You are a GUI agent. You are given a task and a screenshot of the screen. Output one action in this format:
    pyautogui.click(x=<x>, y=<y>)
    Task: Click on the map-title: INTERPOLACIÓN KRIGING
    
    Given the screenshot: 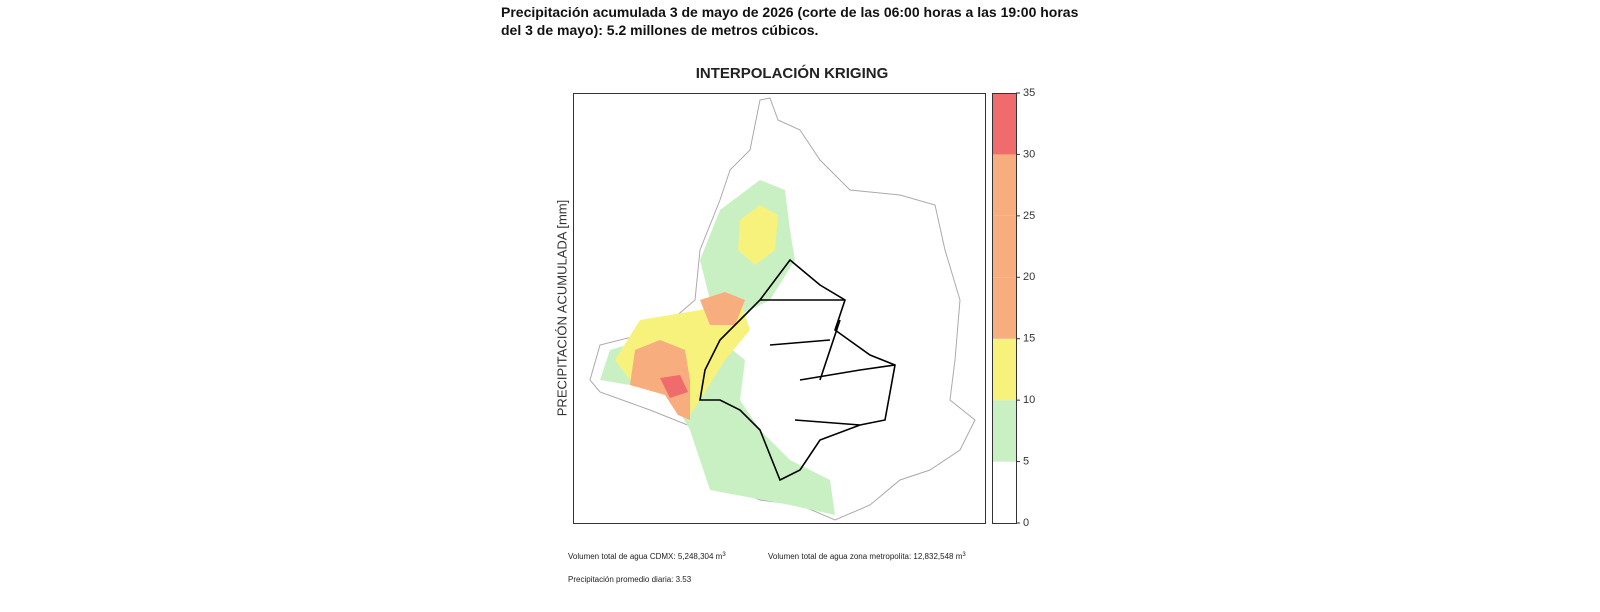 What is the action you would take?
    pyautogui.click(x=792, y=73)
    